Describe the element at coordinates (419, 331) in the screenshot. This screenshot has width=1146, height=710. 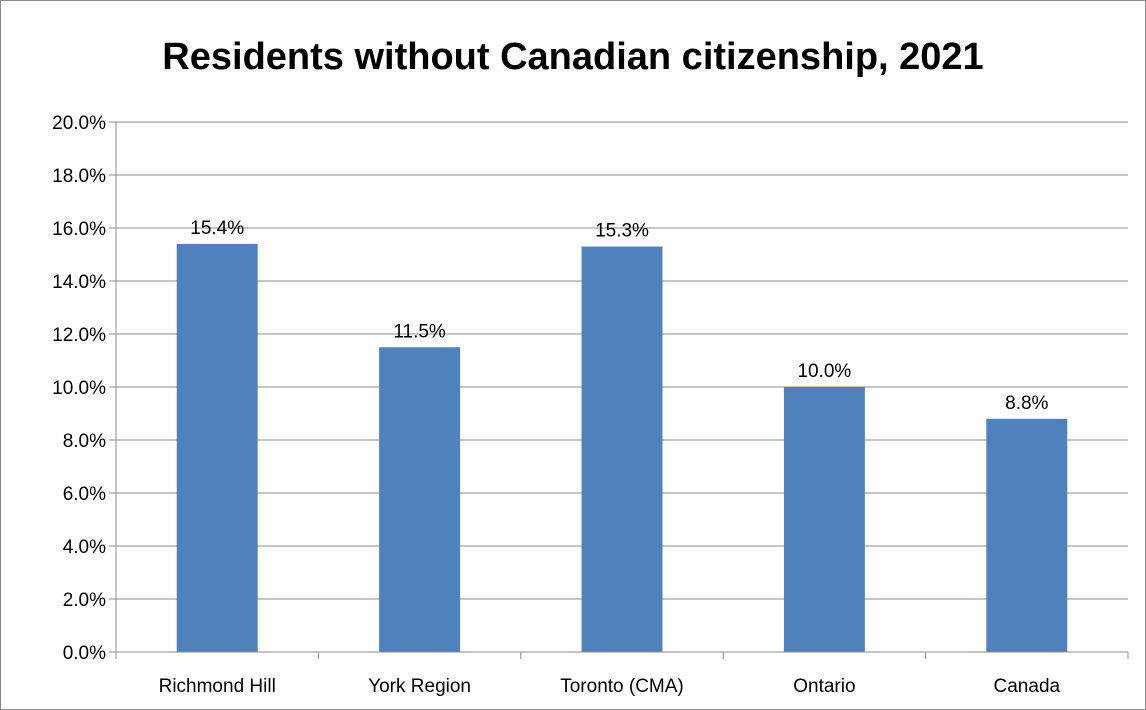
I see `data-label: 11.5%` at that location.